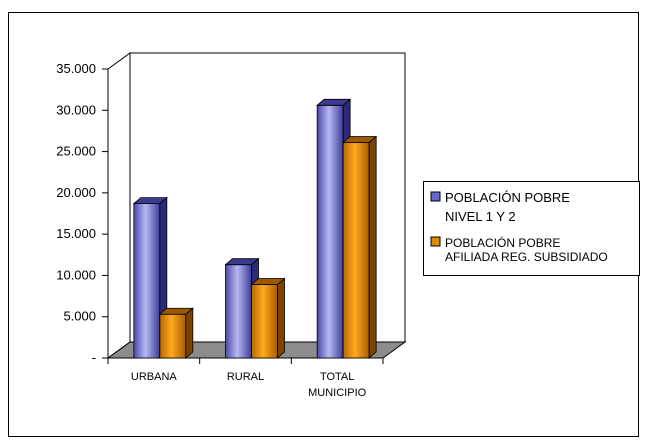  I want to click on legend-label: NIVEL 1 Y 2, so click(480, 216).